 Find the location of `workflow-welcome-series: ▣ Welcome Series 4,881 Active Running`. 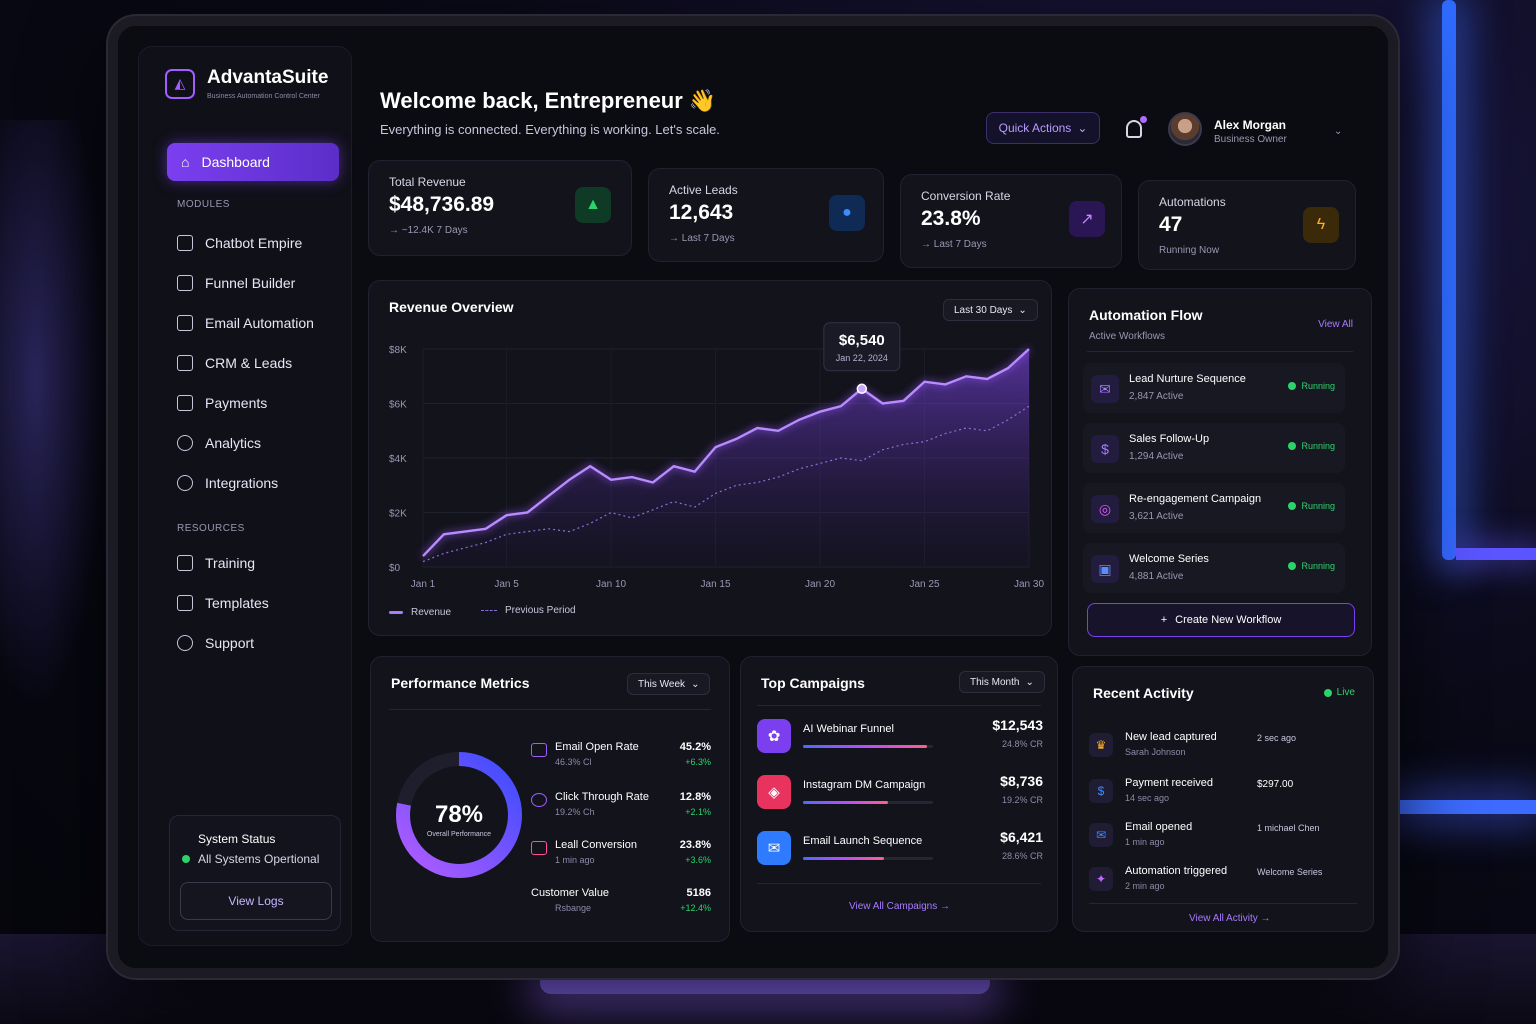

workflow-welcome-series: ▣ Welcome Series 4,881 Active Running is located at coordinates (1214, 568).